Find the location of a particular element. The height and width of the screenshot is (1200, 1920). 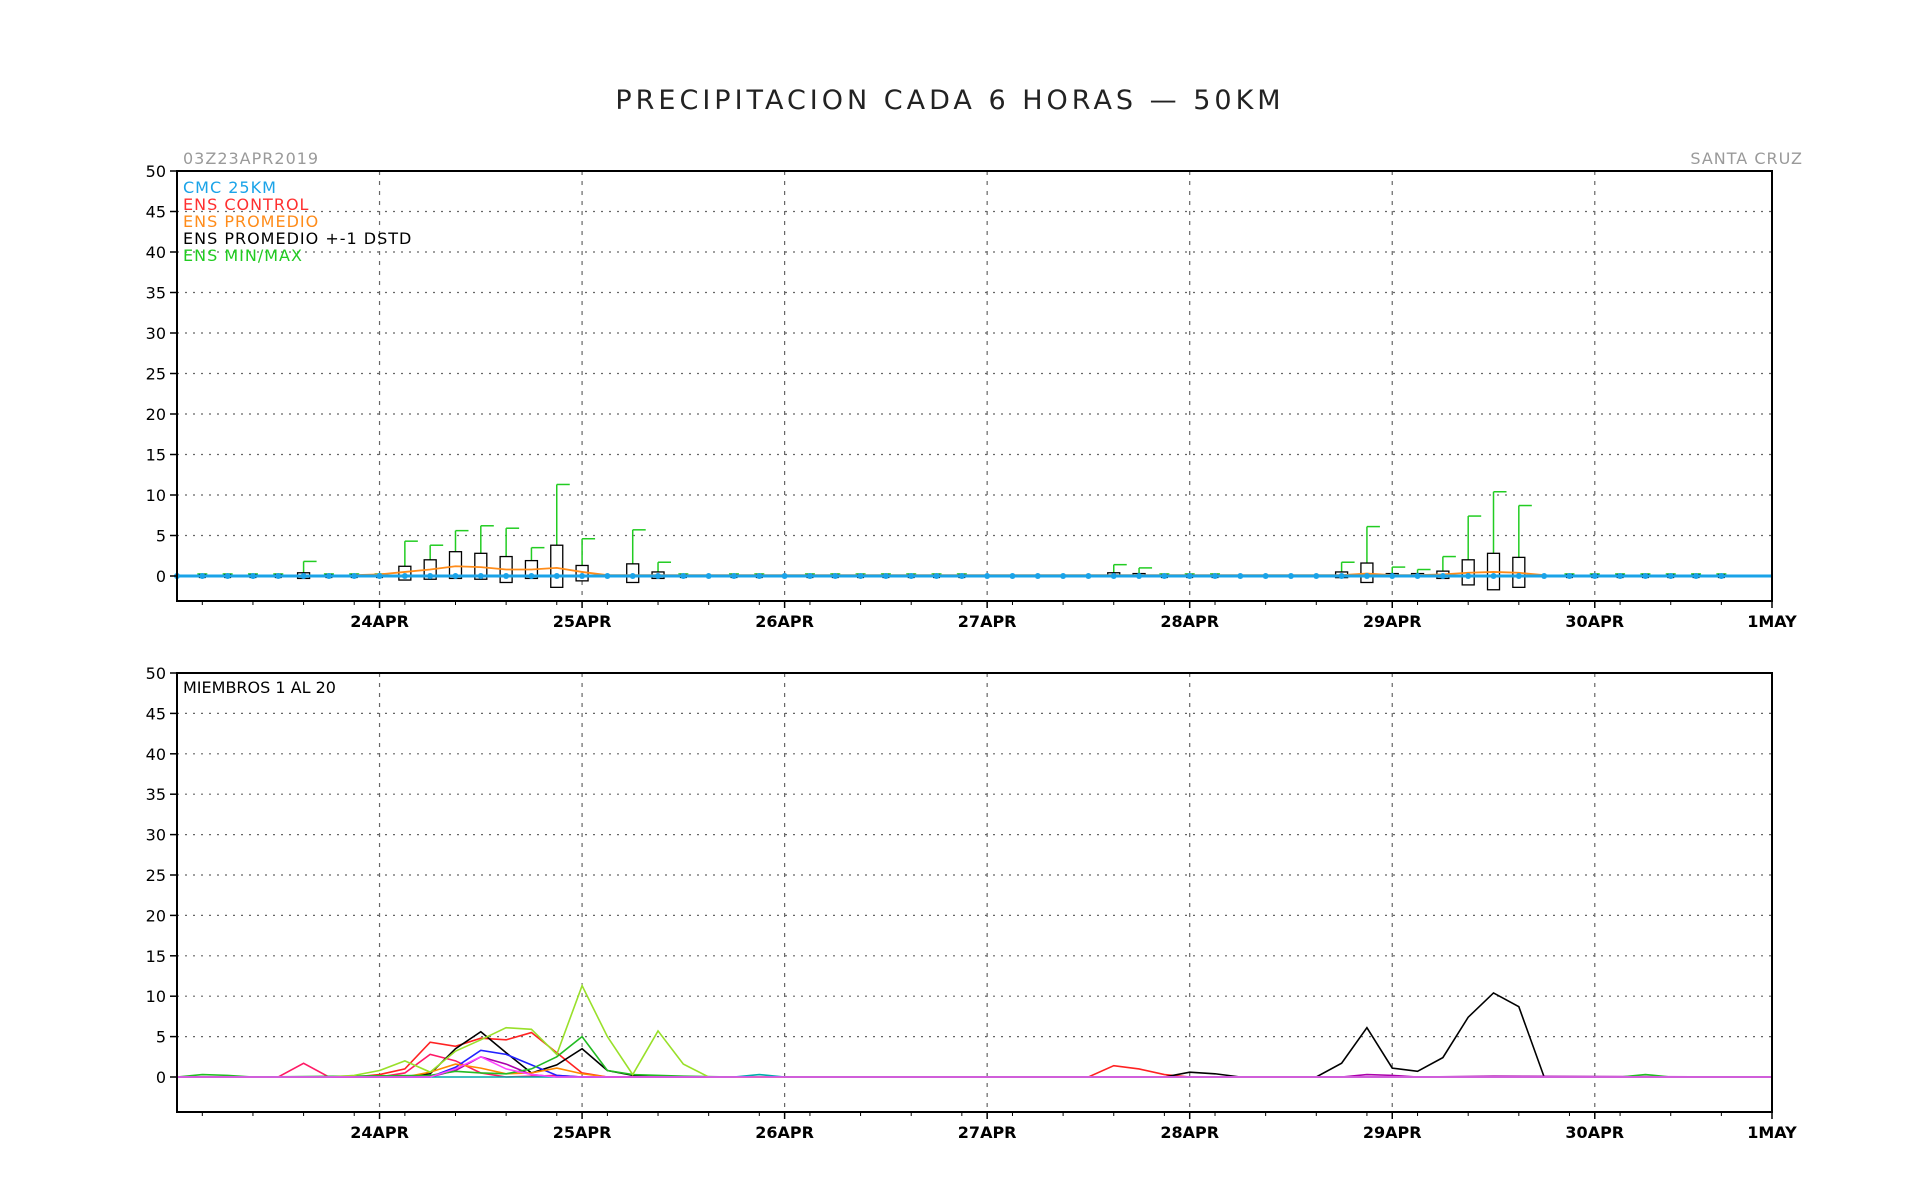

top-ytick-label: 50 is located at coordinates (156, 171).